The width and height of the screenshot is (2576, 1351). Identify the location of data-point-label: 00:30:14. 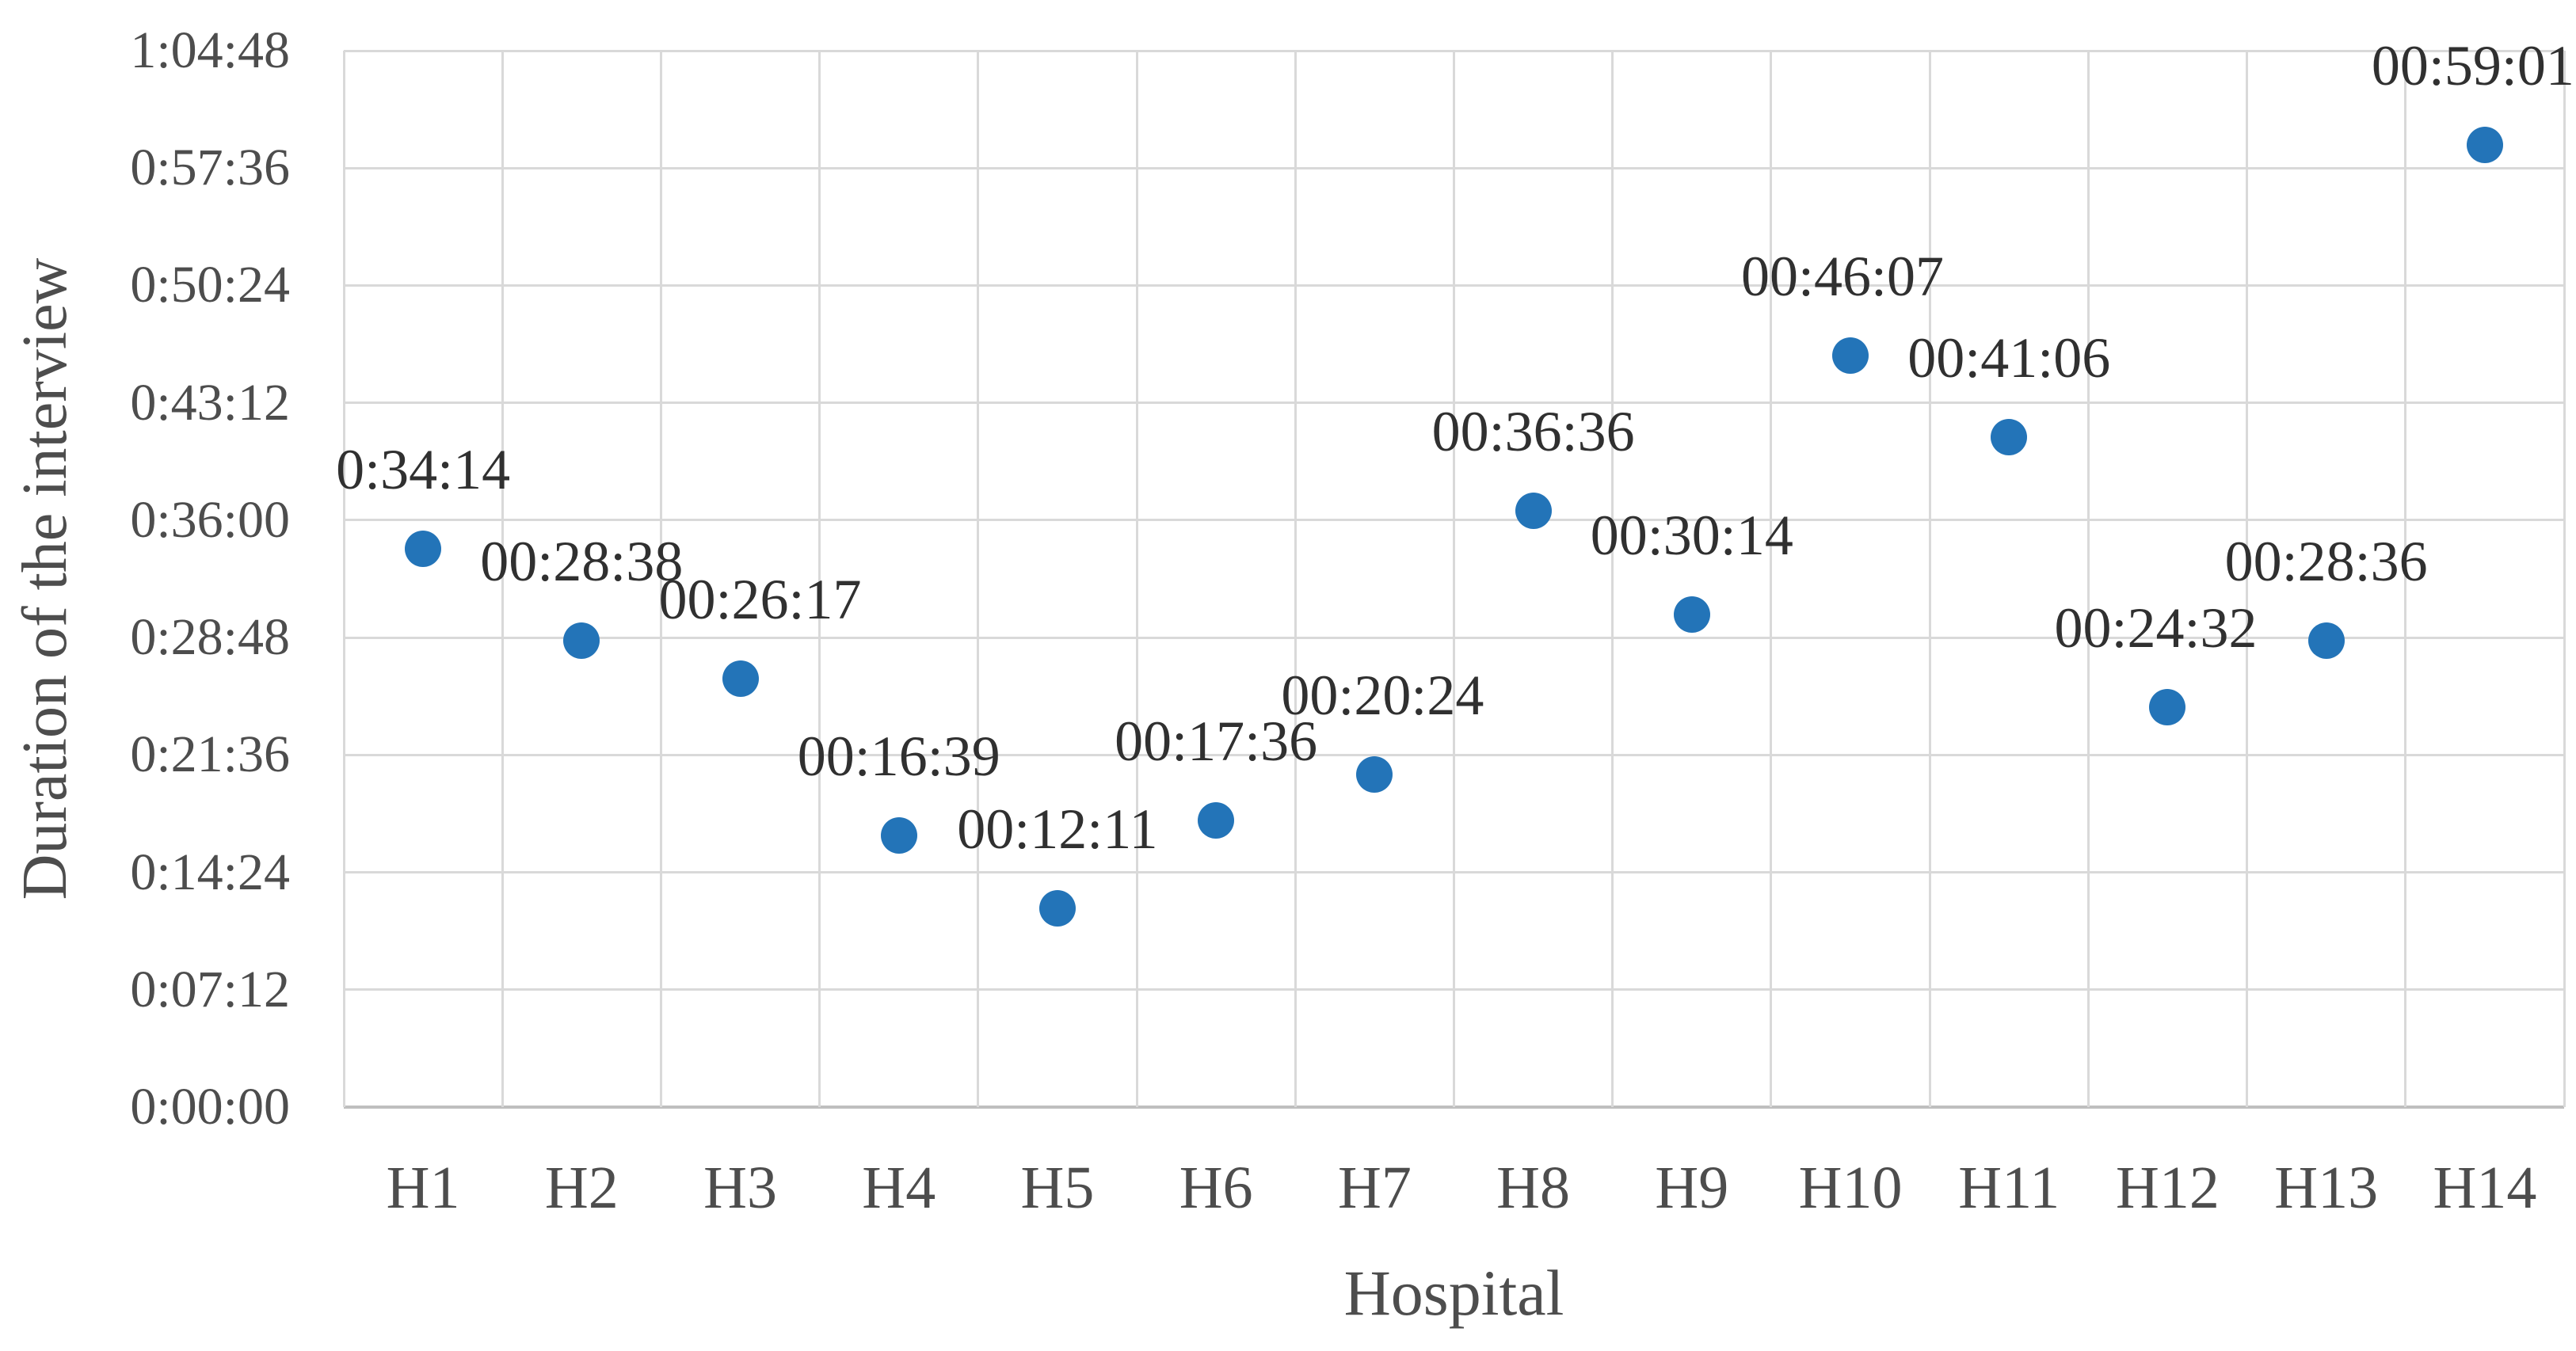
(1691, 535).